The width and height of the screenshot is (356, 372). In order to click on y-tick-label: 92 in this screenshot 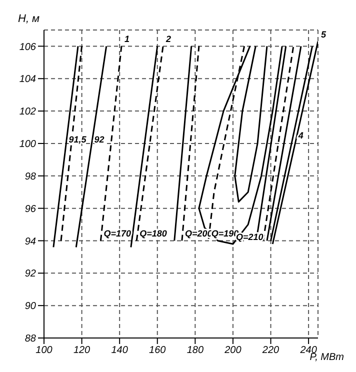, I will do `click(30, 274)`.